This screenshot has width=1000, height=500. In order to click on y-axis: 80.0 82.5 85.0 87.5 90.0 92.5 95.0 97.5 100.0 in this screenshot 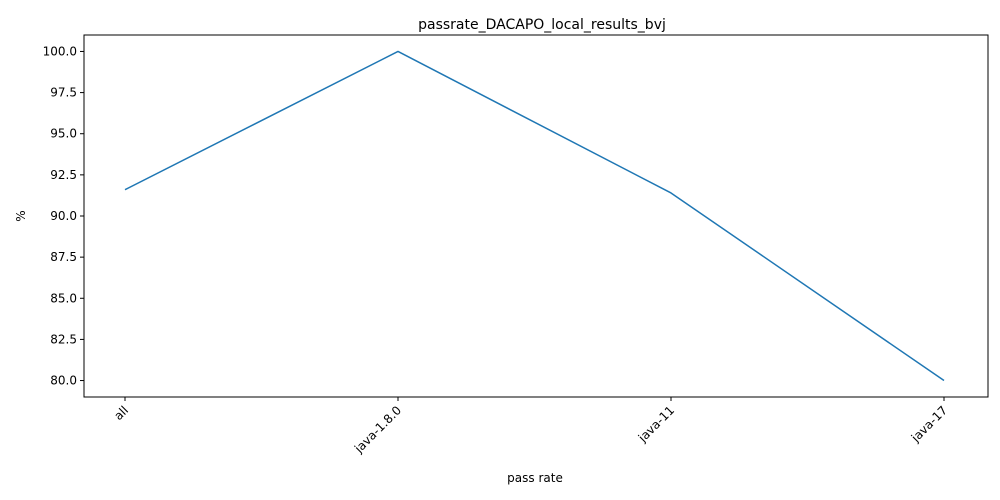, I will do `click(63, 216)`.